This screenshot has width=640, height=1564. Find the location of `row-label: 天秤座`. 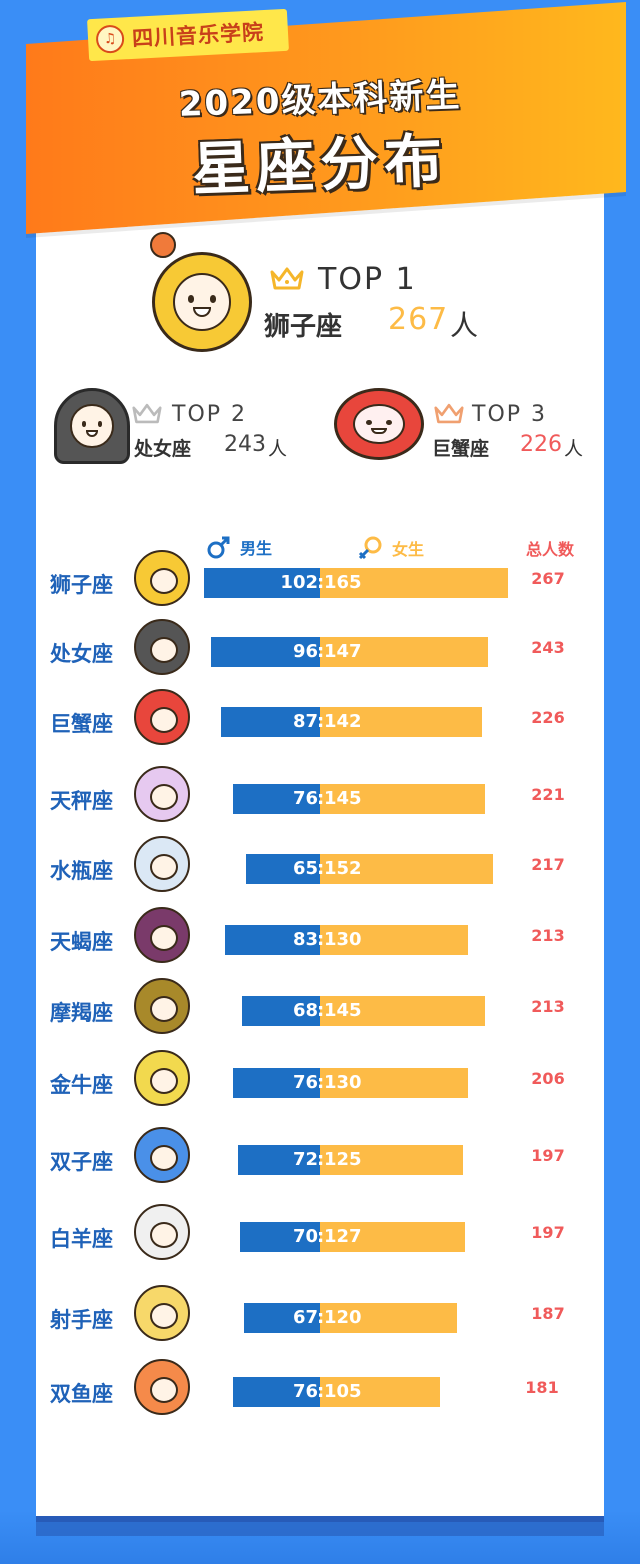

row-label: 天秤座 is located at coordinates (81, 801).